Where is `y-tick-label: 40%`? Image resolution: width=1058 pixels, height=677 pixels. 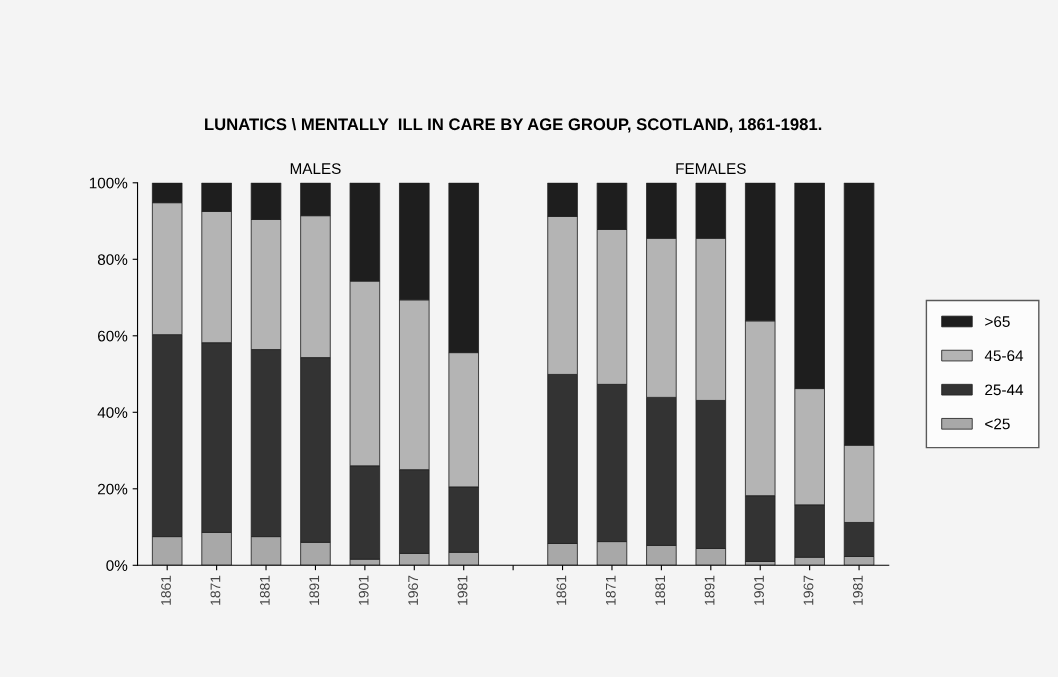
y-tick-label: 40% is located at coordinates (112, 412).